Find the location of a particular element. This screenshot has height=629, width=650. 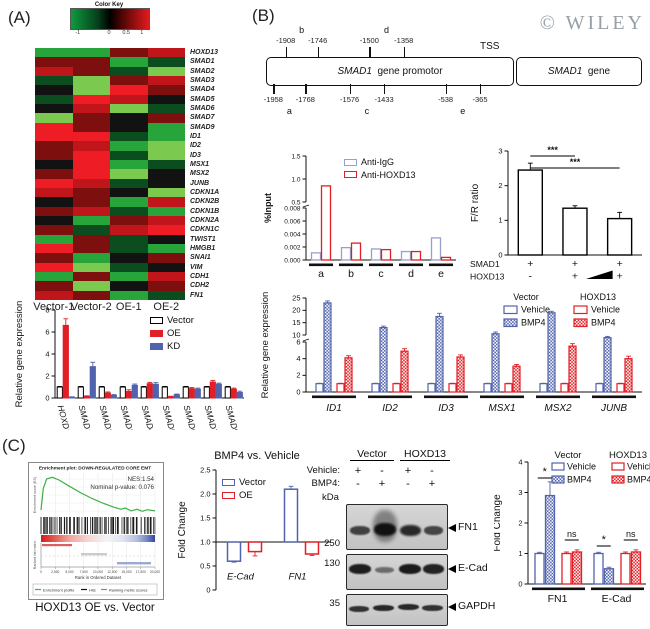

legend-item: Vector is located at coordinates (172, 320).